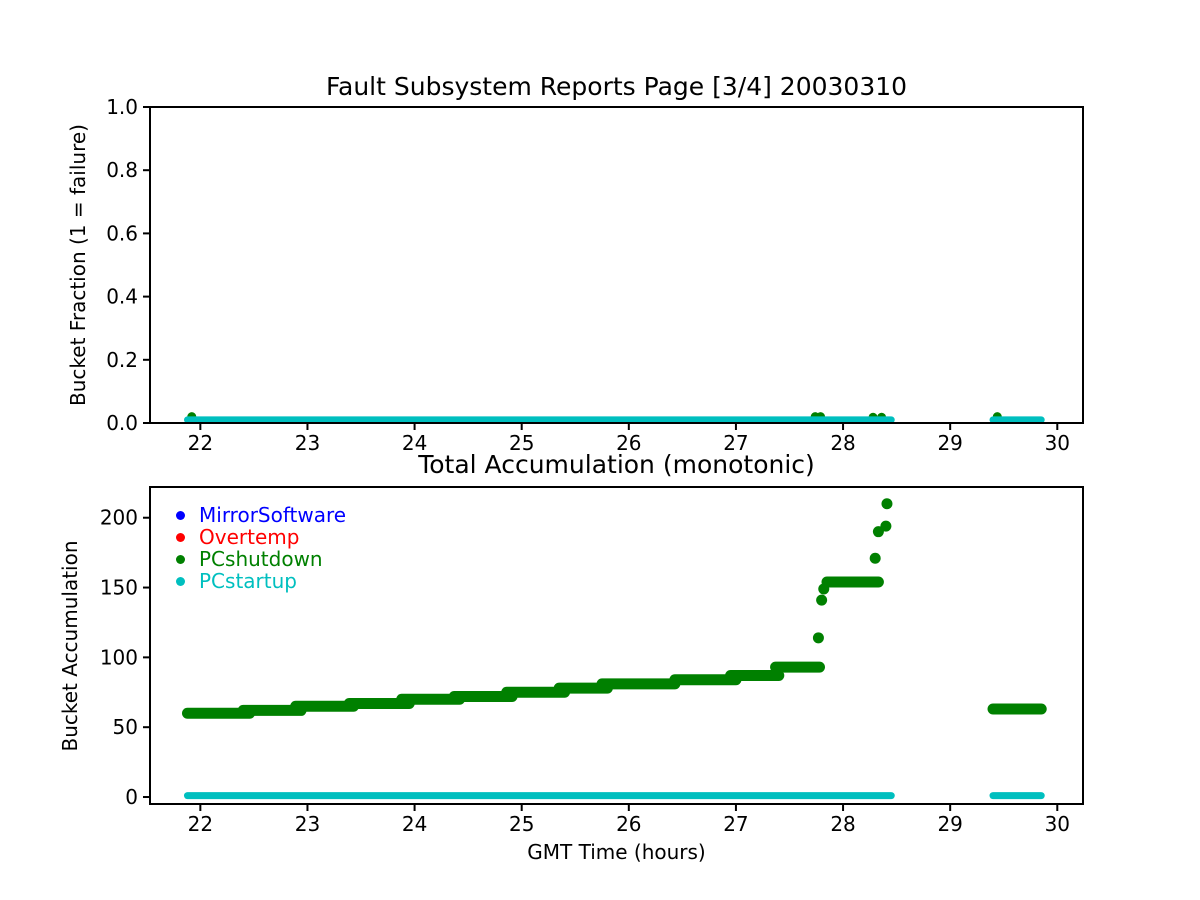  I want to click on legend-item-pcshutdown: PCshutdown, so click(261, 559).